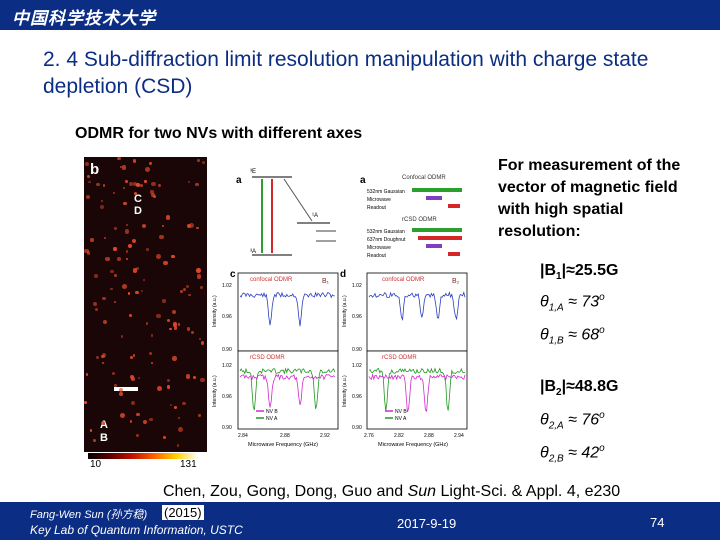 The height and width of the screenshot is (540, 720). Describe the element at coordinates (243, 436) in the screenshot. I see `c-x-tick-0: 2.84` at that location.